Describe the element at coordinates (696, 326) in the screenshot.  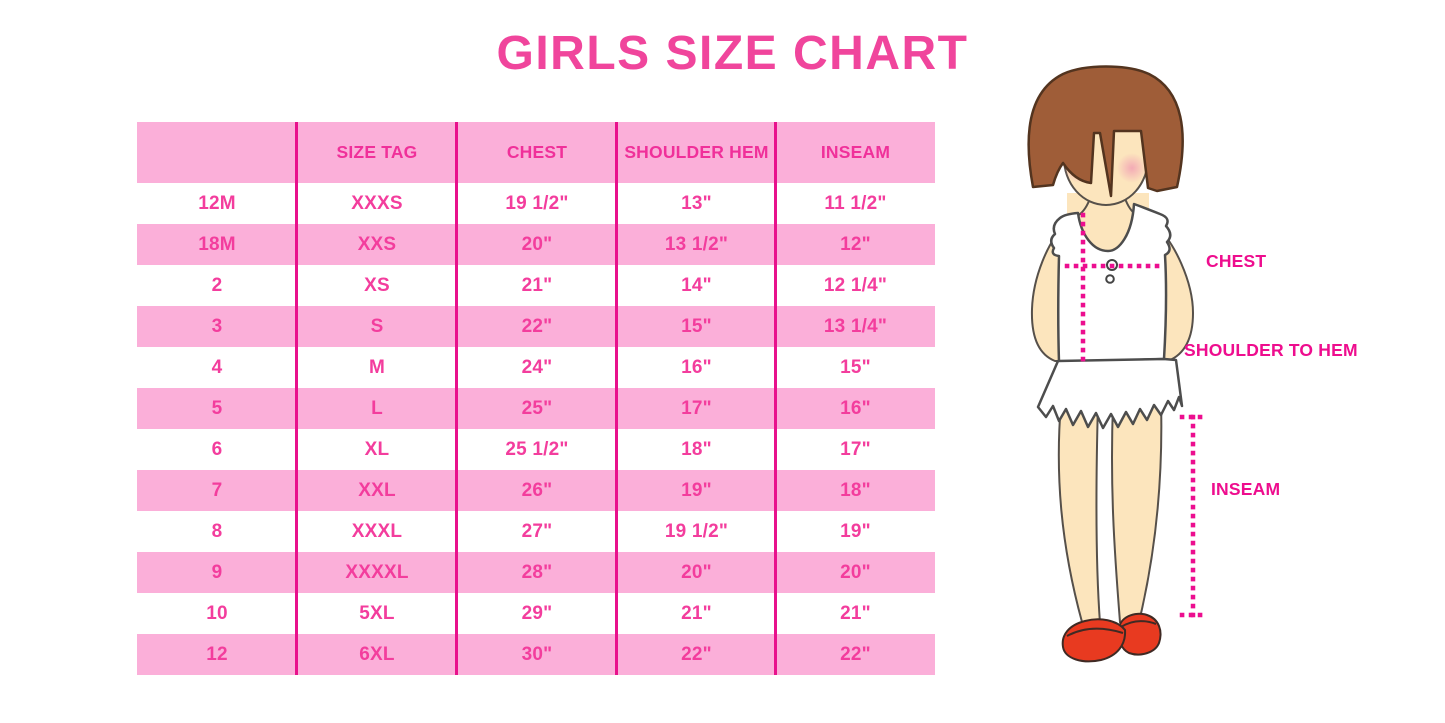
I see `cell-shoulder-hem: 15"` at that location.